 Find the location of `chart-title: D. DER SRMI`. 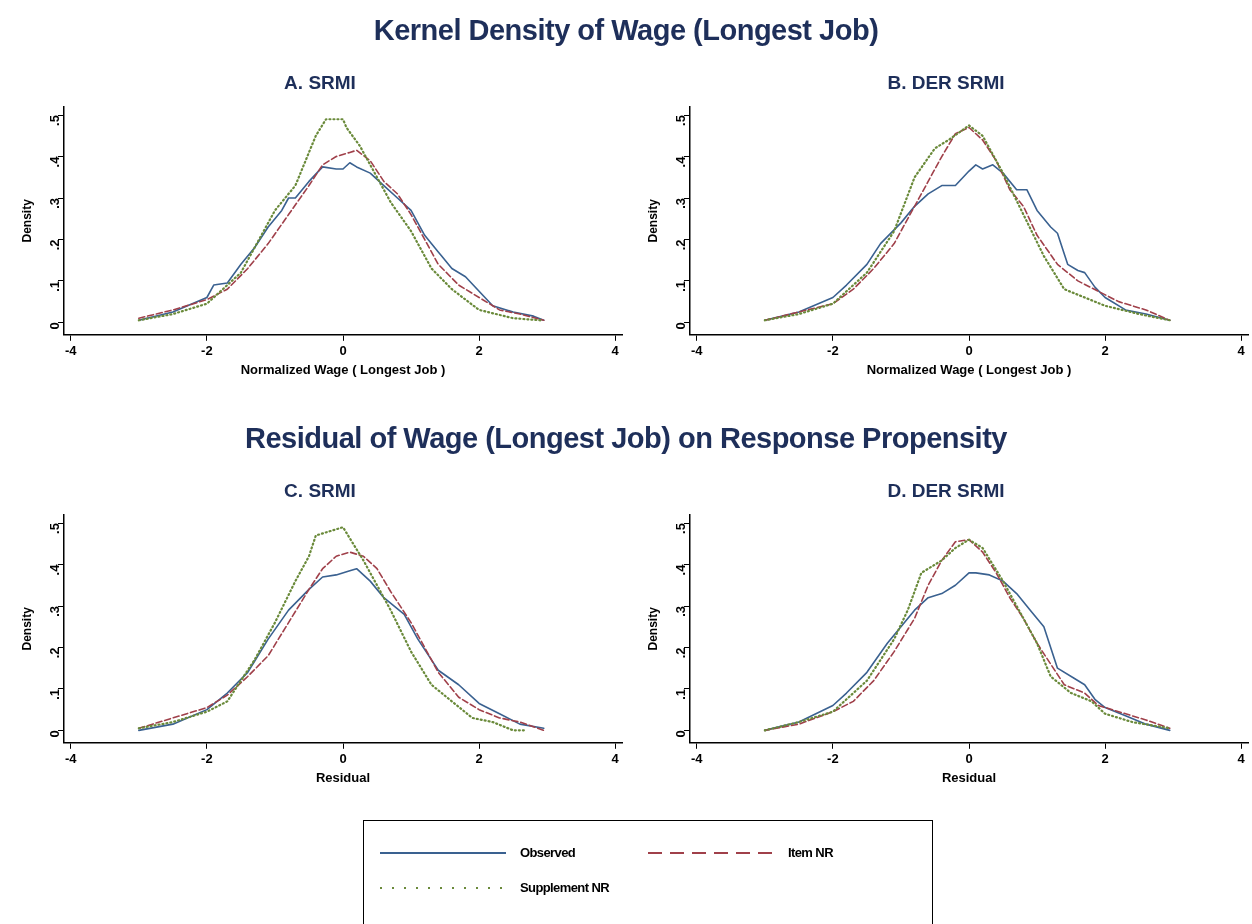

chart-title: D. DER SRMI is located at coordinates (946, 490).